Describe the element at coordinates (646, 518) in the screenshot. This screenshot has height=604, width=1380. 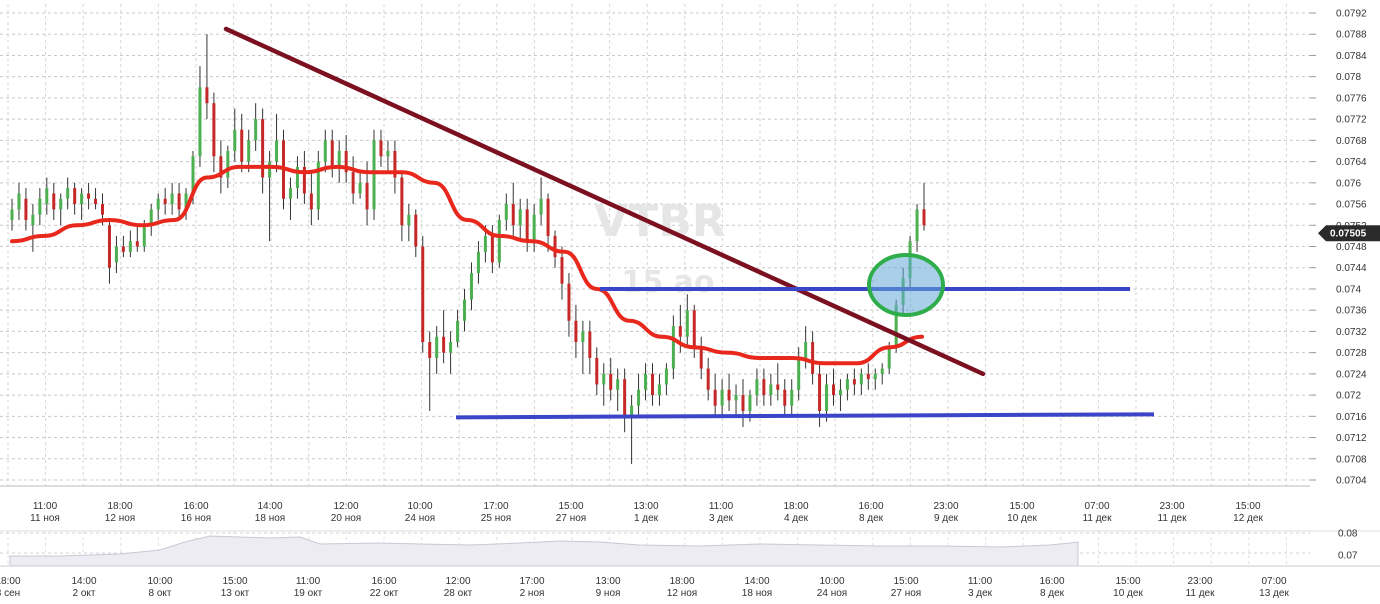
I see `x-tick-date: 1 дек` at that location.